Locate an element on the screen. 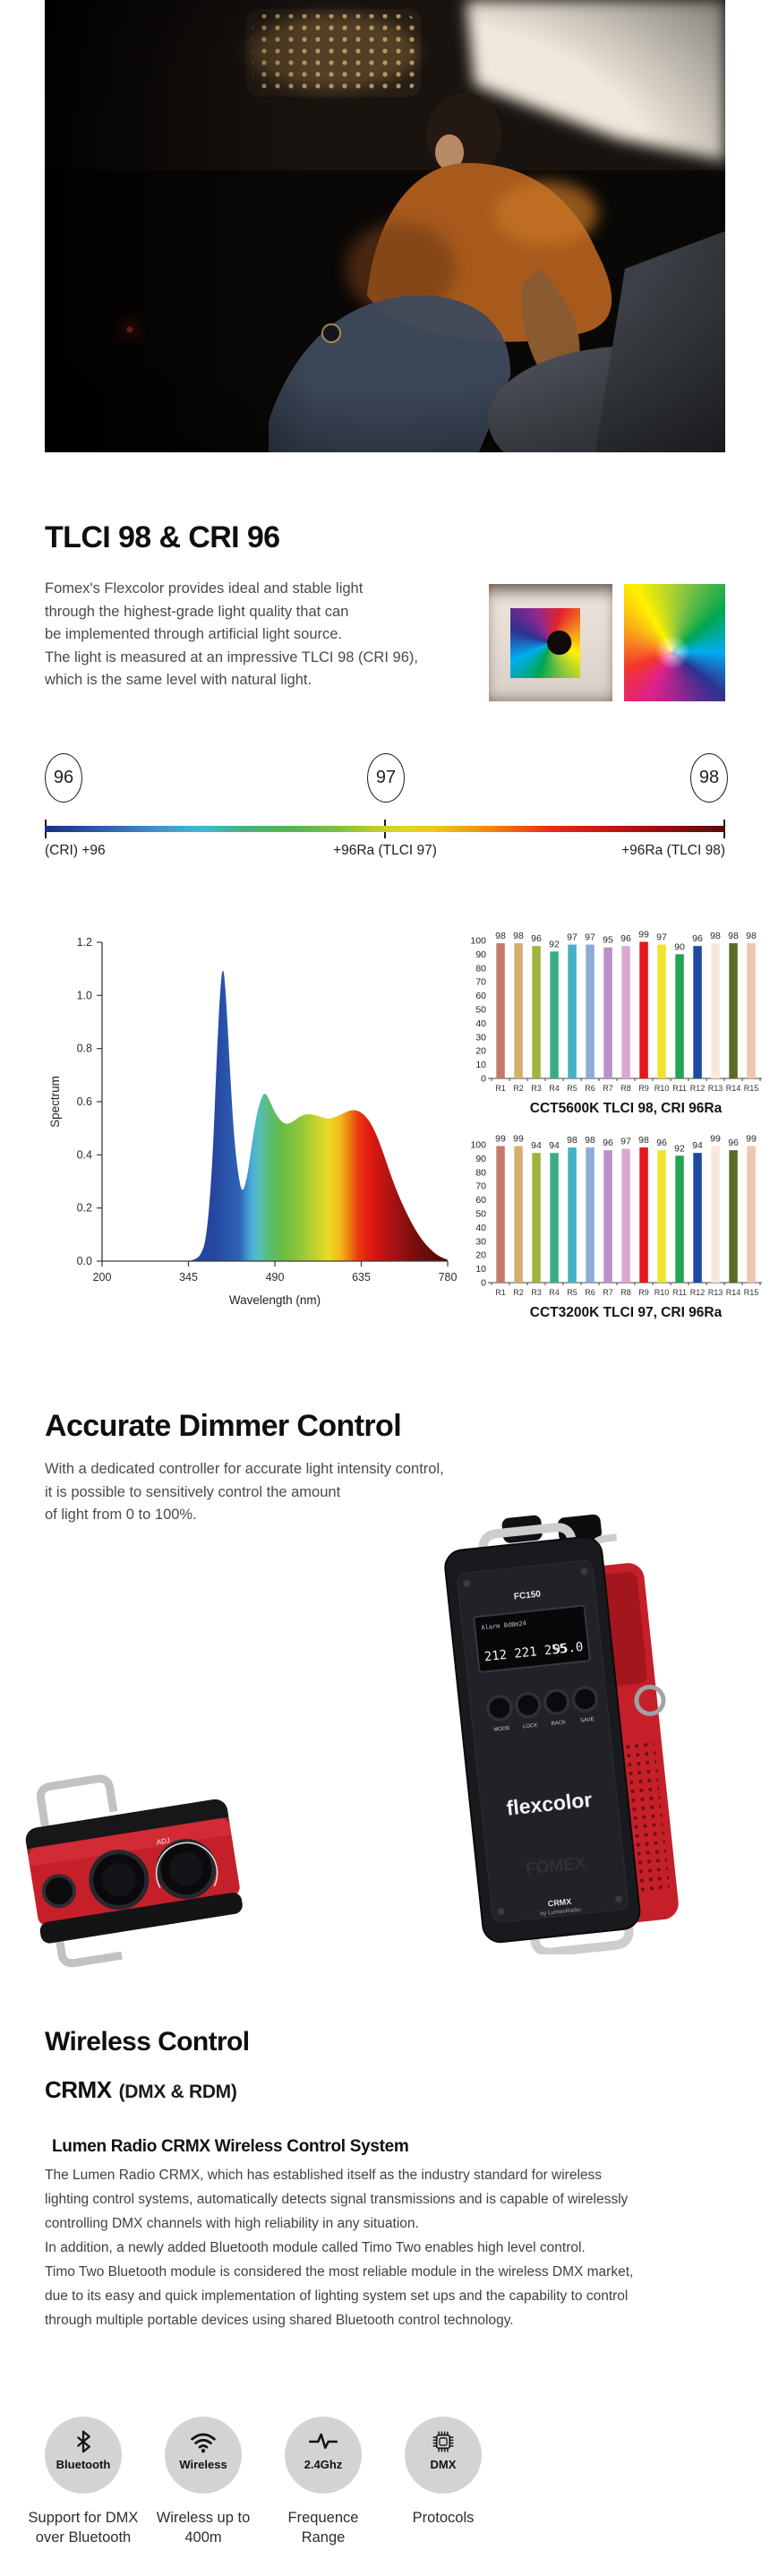 The width and height of the screenshot is (770, 2576). svg-text: R10 is located at coordinates (662, 1292).